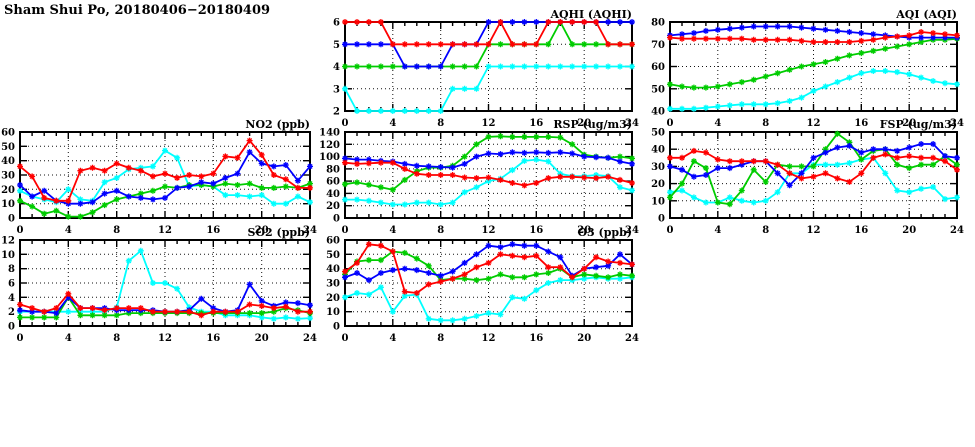  I want to click on y-tick-label: 100, so click(329, 157).